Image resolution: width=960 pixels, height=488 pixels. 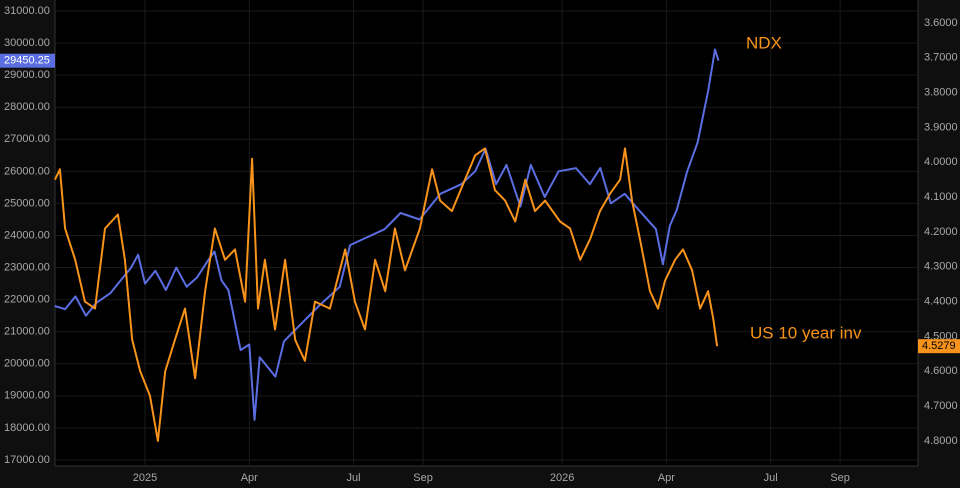 What do you see at coordinates (941, 441) in the screenshot?
I see `y2-tick-label: 4.8000` at bounding box center [941, 441].